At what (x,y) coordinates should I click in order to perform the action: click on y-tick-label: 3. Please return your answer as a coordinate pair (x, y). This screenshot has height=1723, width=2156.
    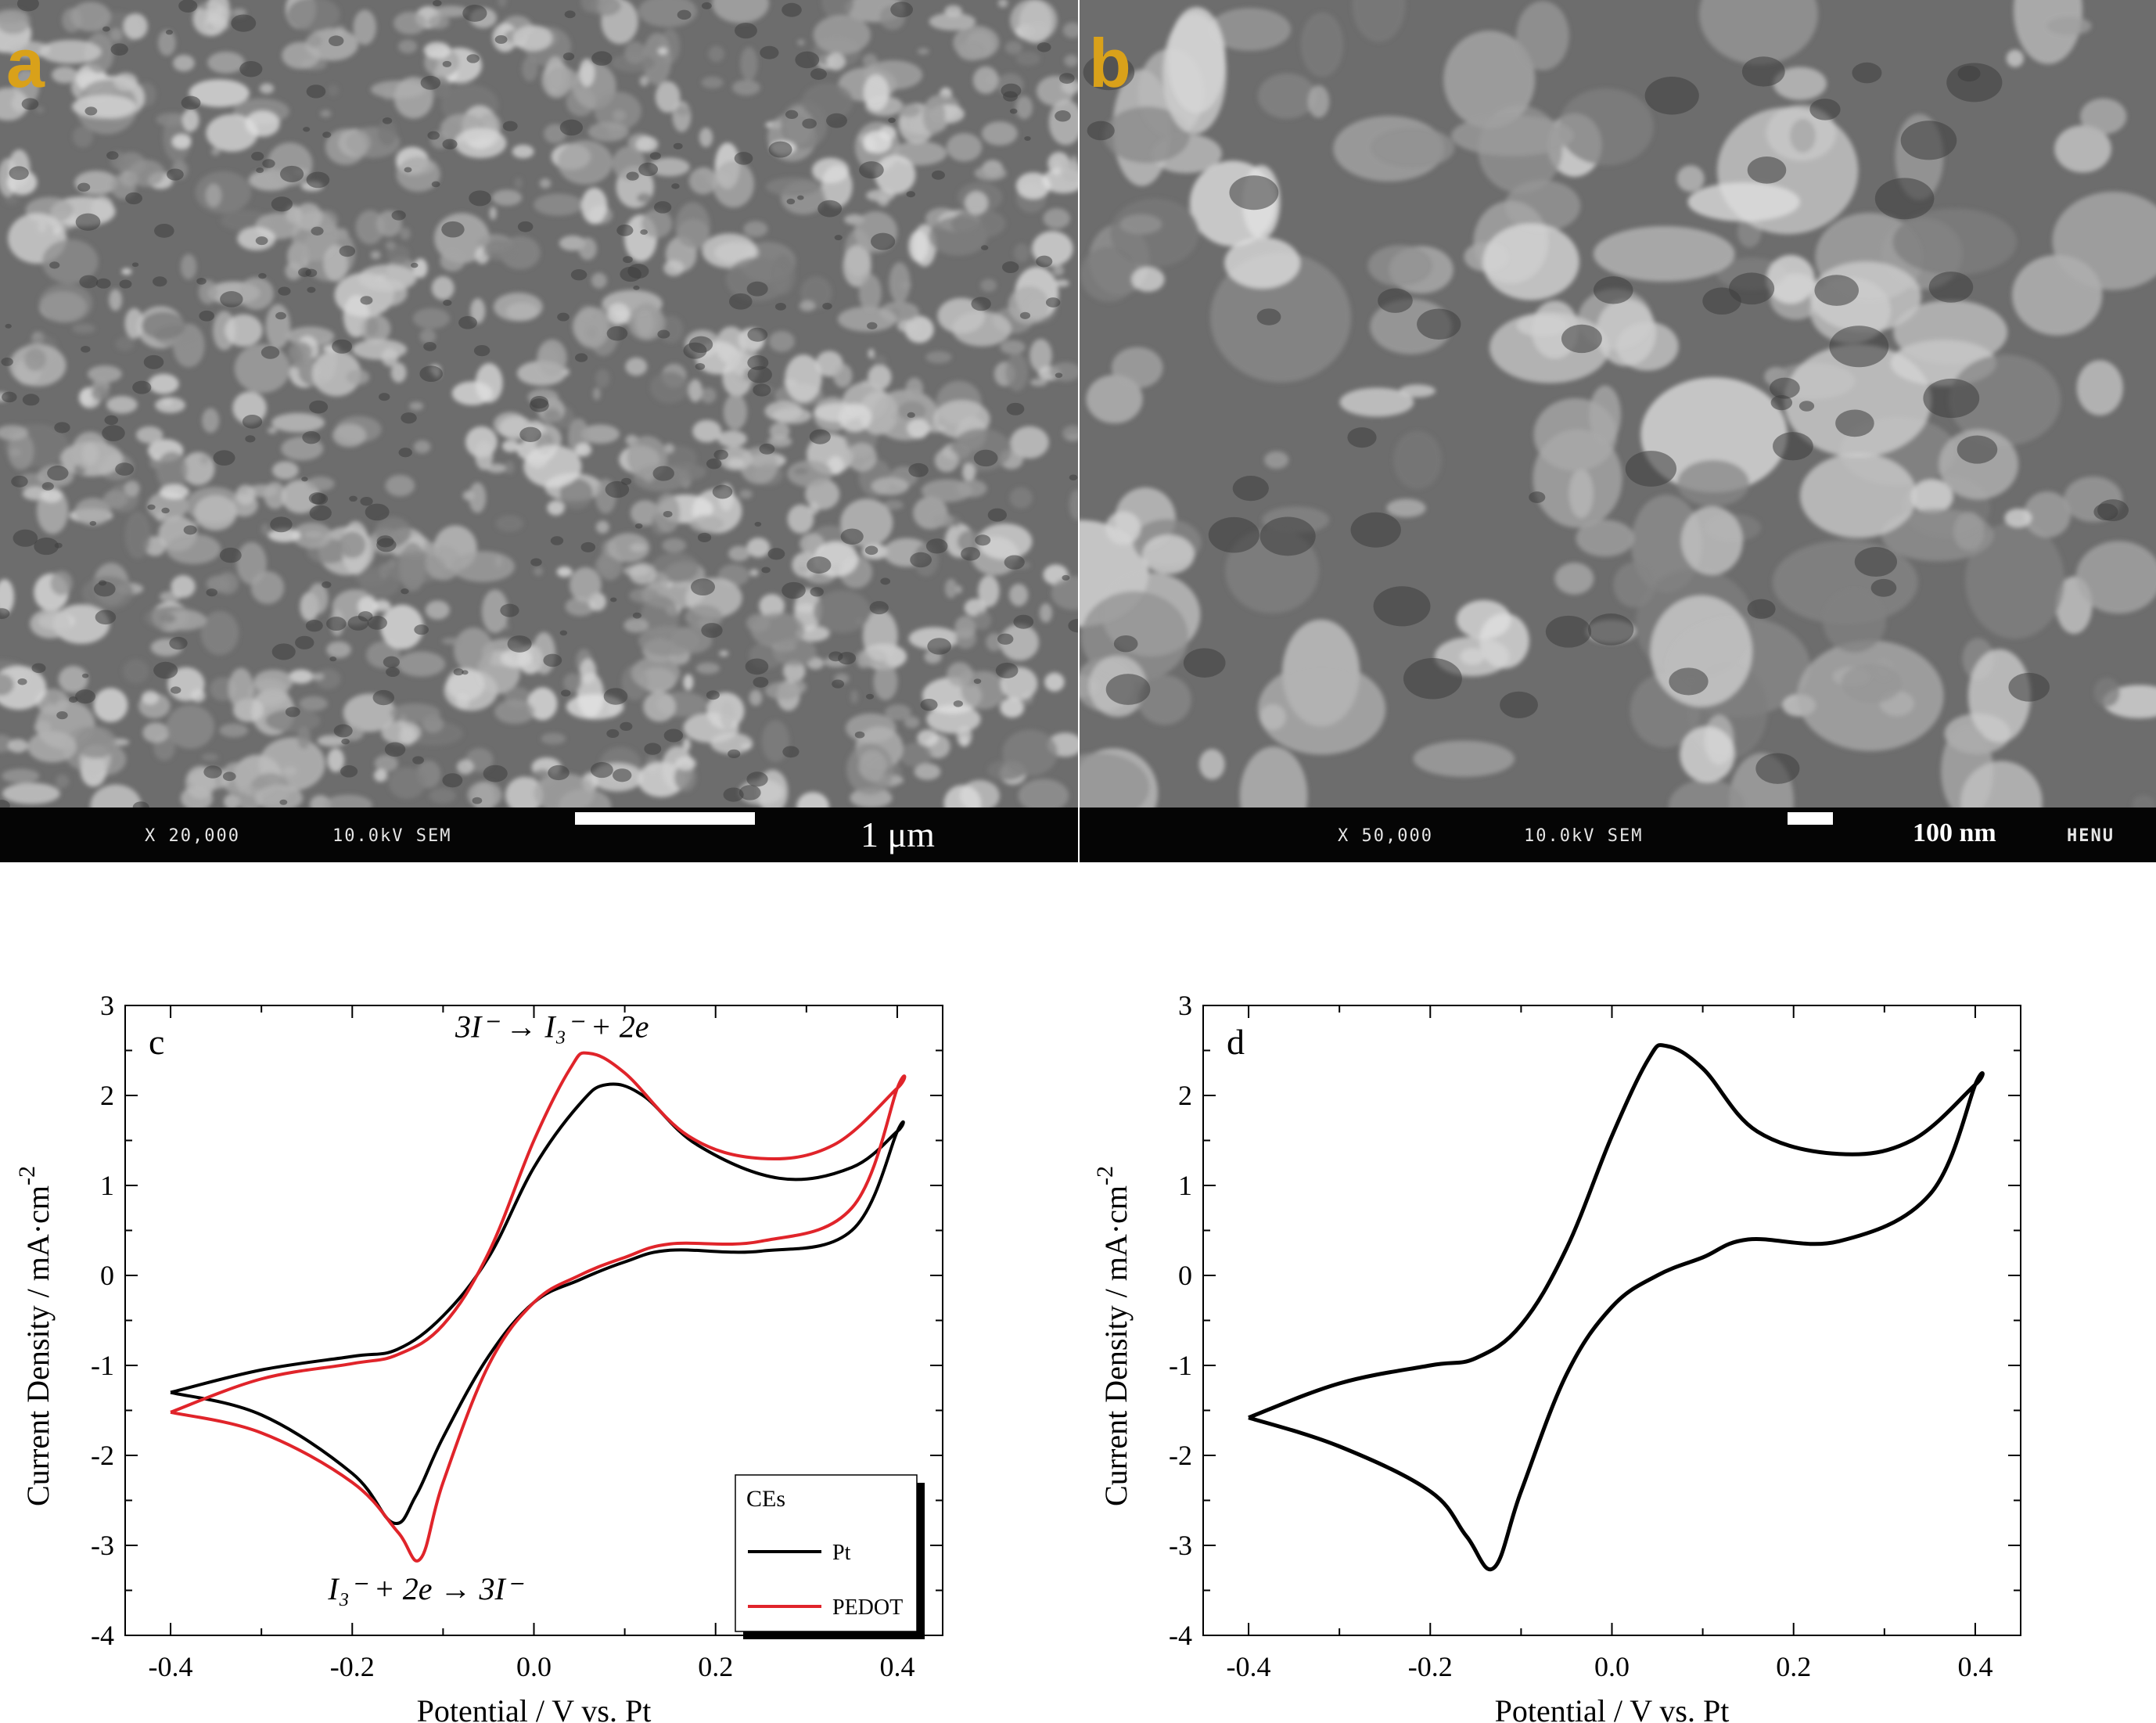
    Looking at the image, I should click on (107, 1005).